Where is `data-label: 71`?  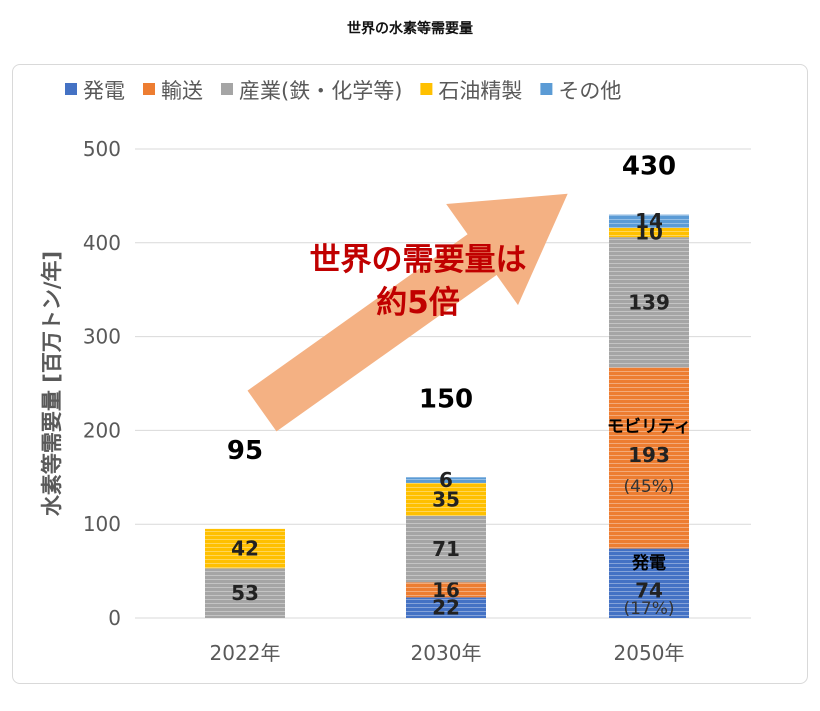
data-label: 71 is located at coordinates (446, 549).